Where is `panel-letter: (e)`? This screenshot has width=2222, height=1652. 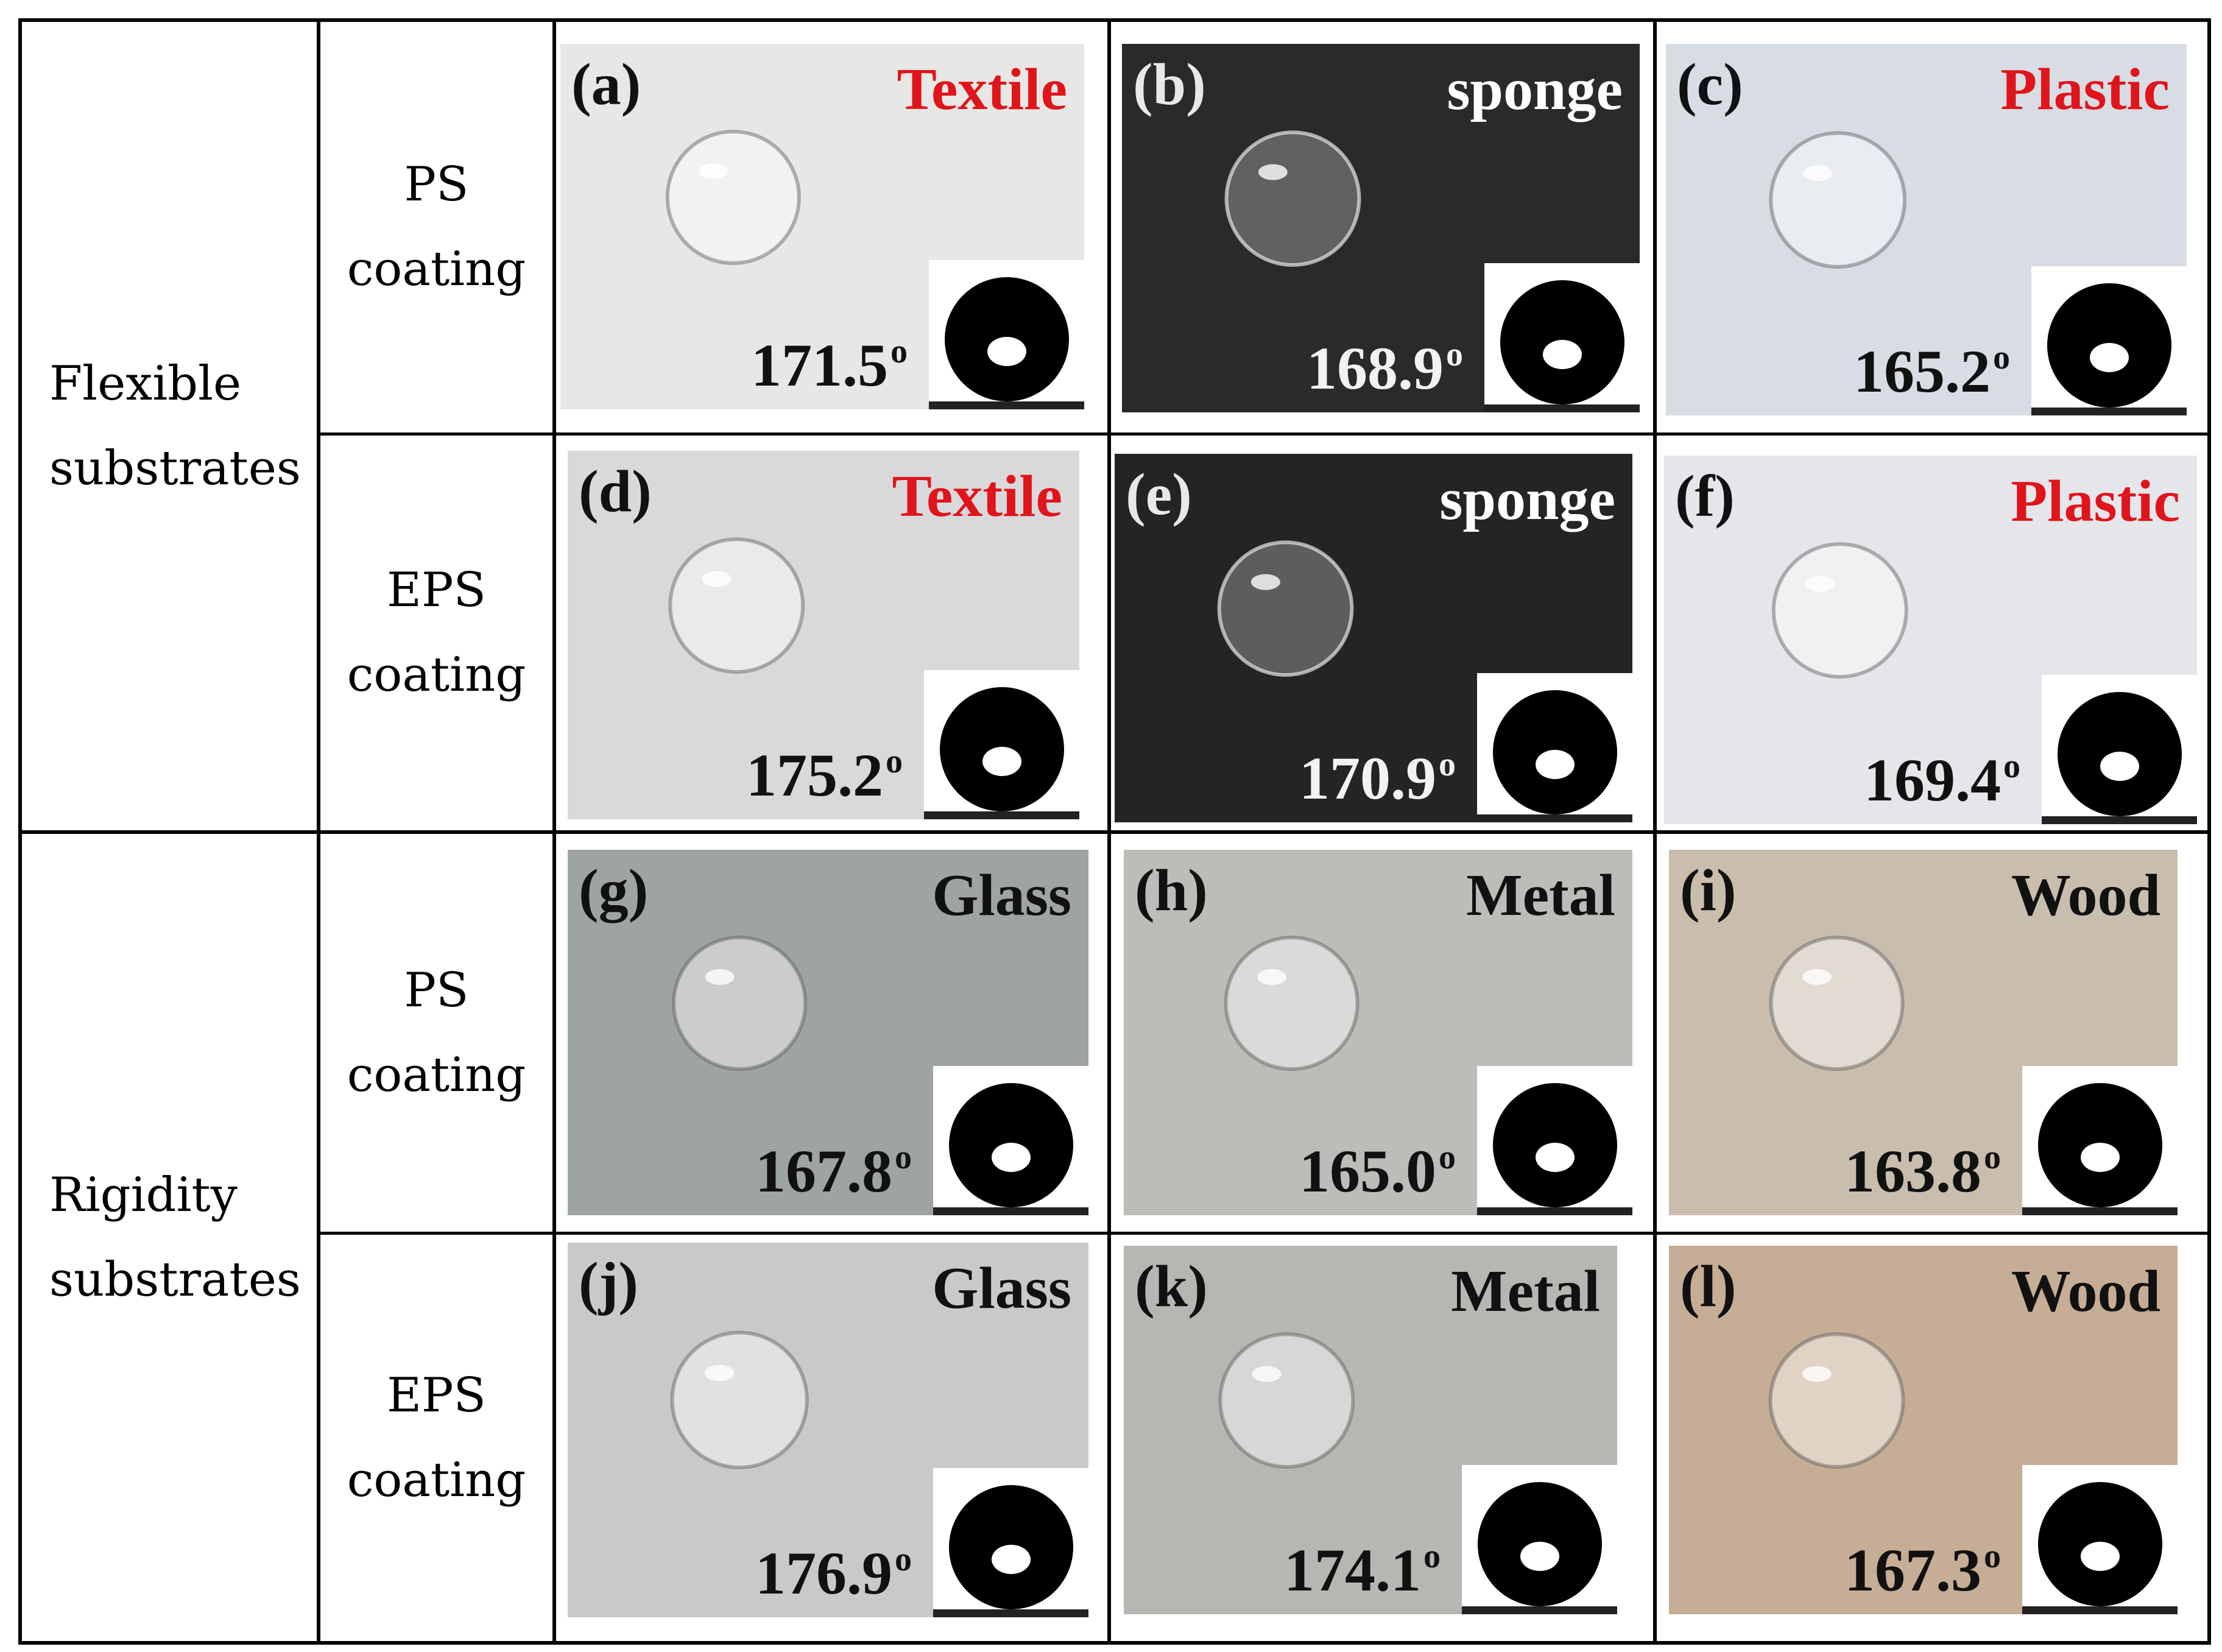 panel-letter: (e) is located at coordinates (1159, 495).